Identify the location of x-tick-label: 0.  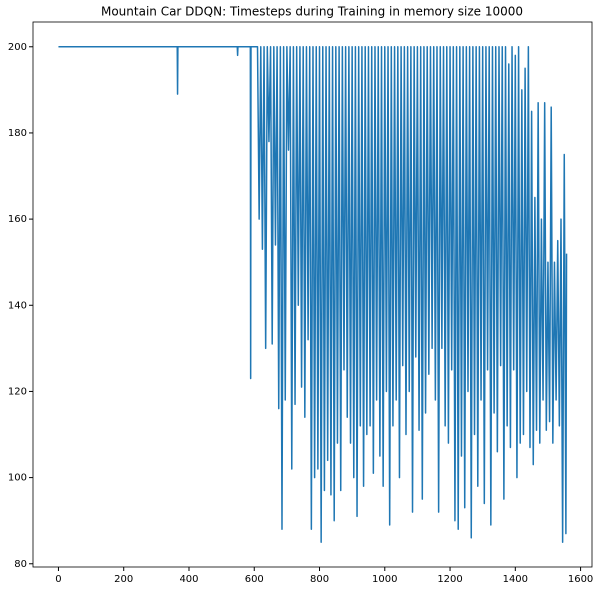
(58, 579).